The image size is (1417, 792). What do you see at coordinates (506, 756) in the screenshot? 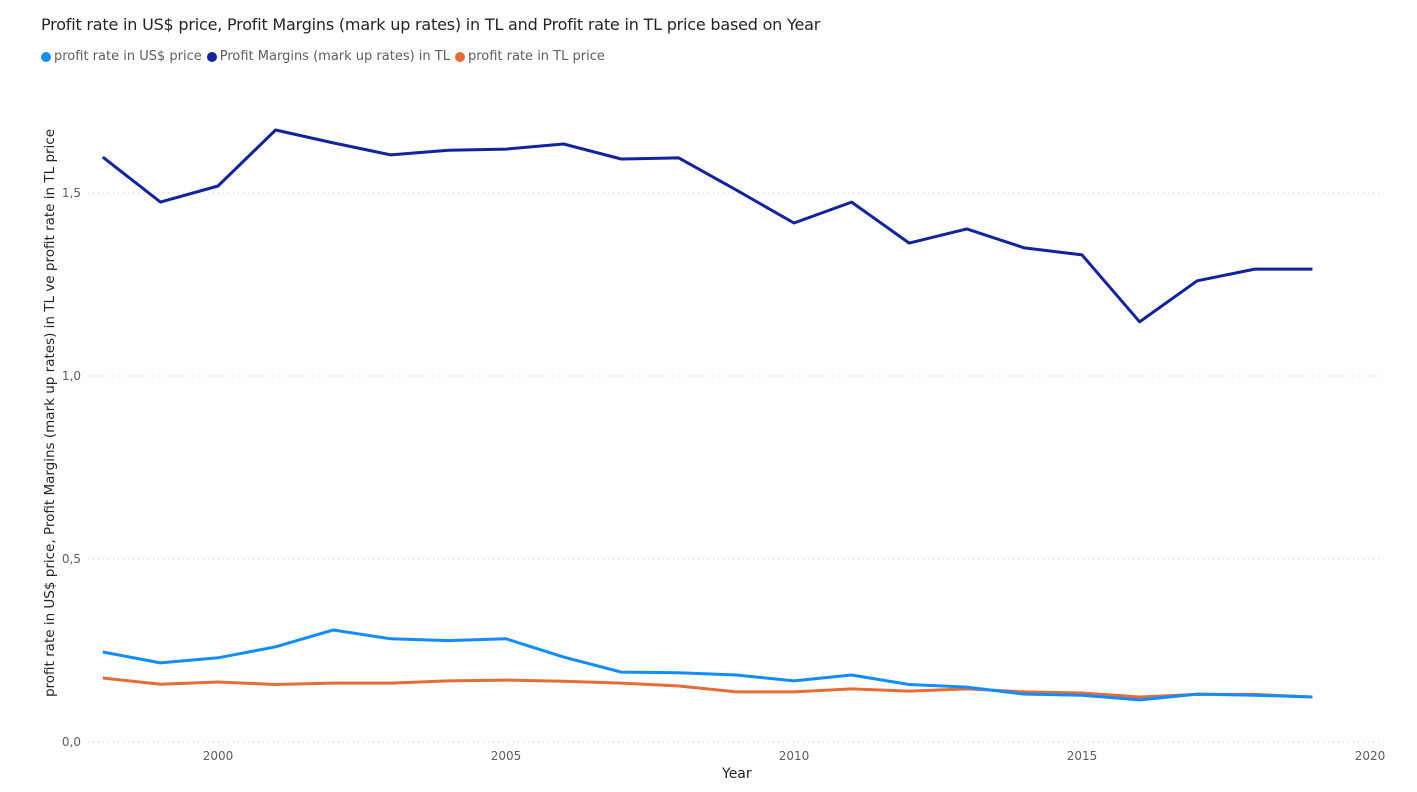
I see `x-tick-label: 2005` at bounding box center [506, 756].